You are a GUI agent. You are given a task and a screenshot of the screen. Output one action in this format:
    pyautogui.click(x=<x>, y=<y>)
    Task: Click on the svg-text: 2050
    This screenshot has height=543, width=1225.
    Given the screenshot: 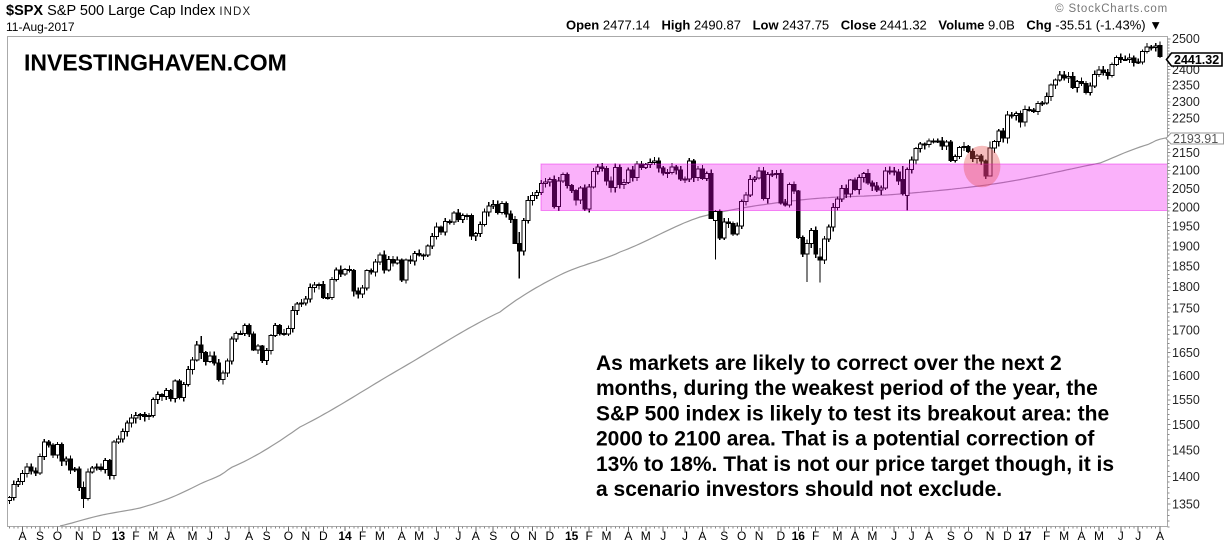 What is the action you would take?
    pyautogui.click(x=1186, y=189)
    